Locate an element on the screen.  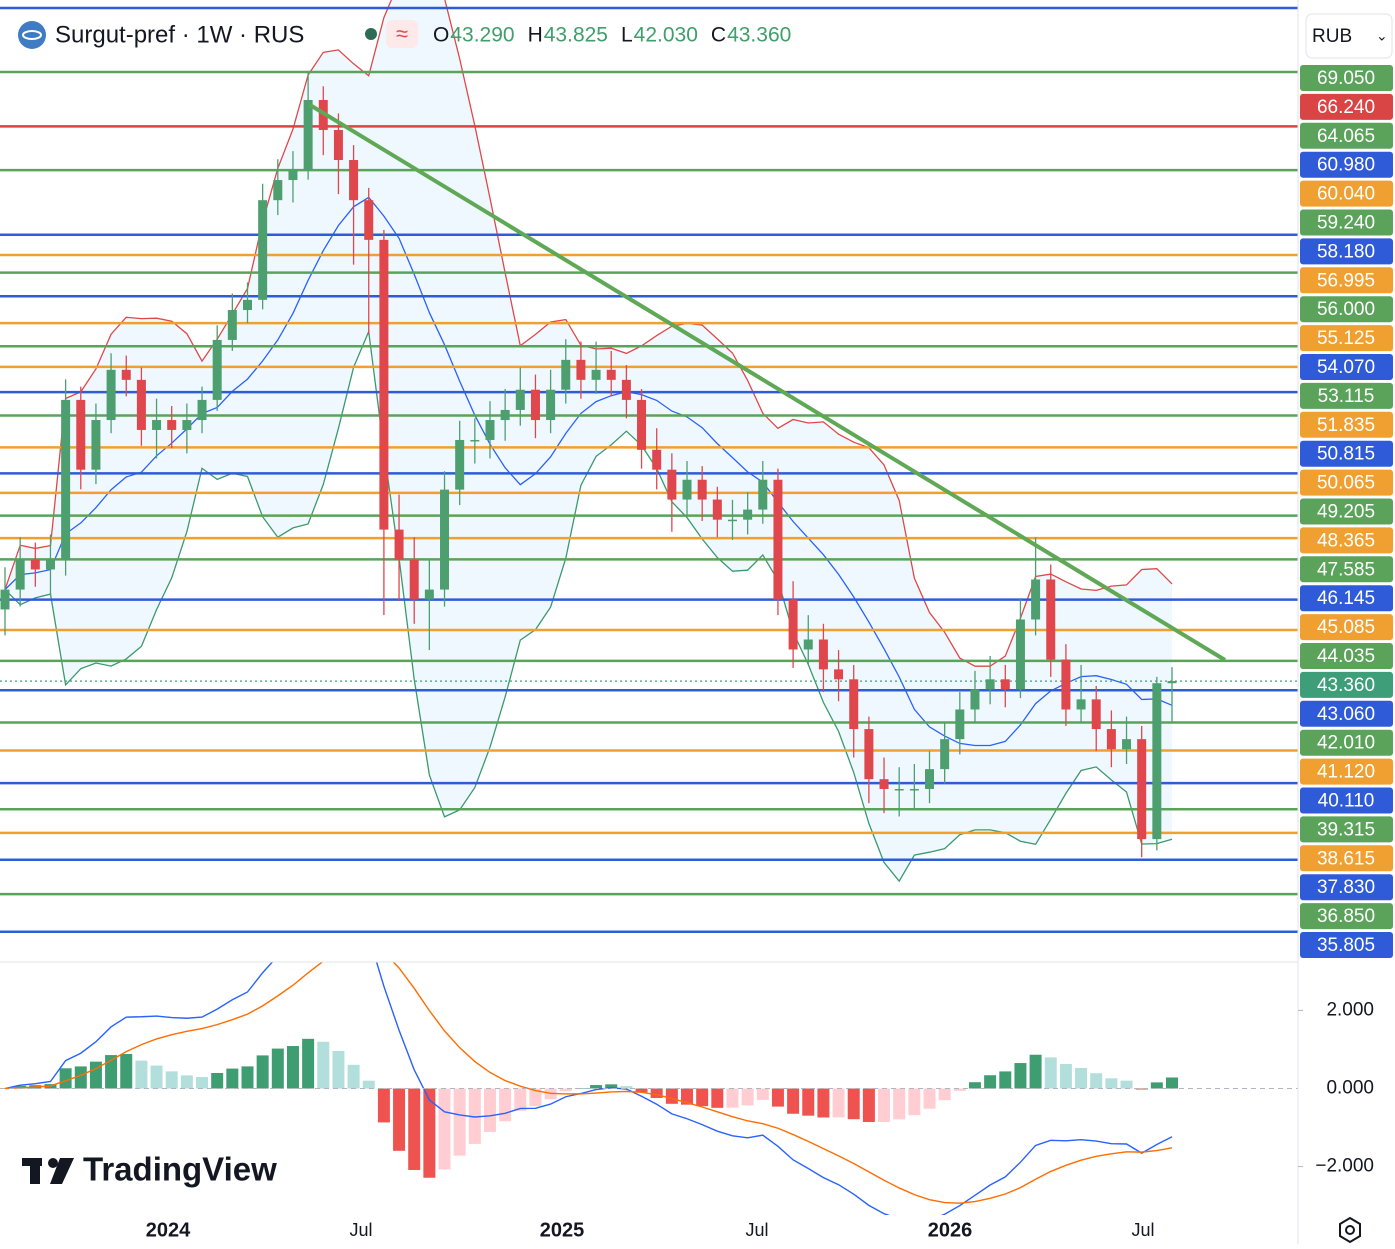
symbol-icon-mark is located at coordinates (32, 35).